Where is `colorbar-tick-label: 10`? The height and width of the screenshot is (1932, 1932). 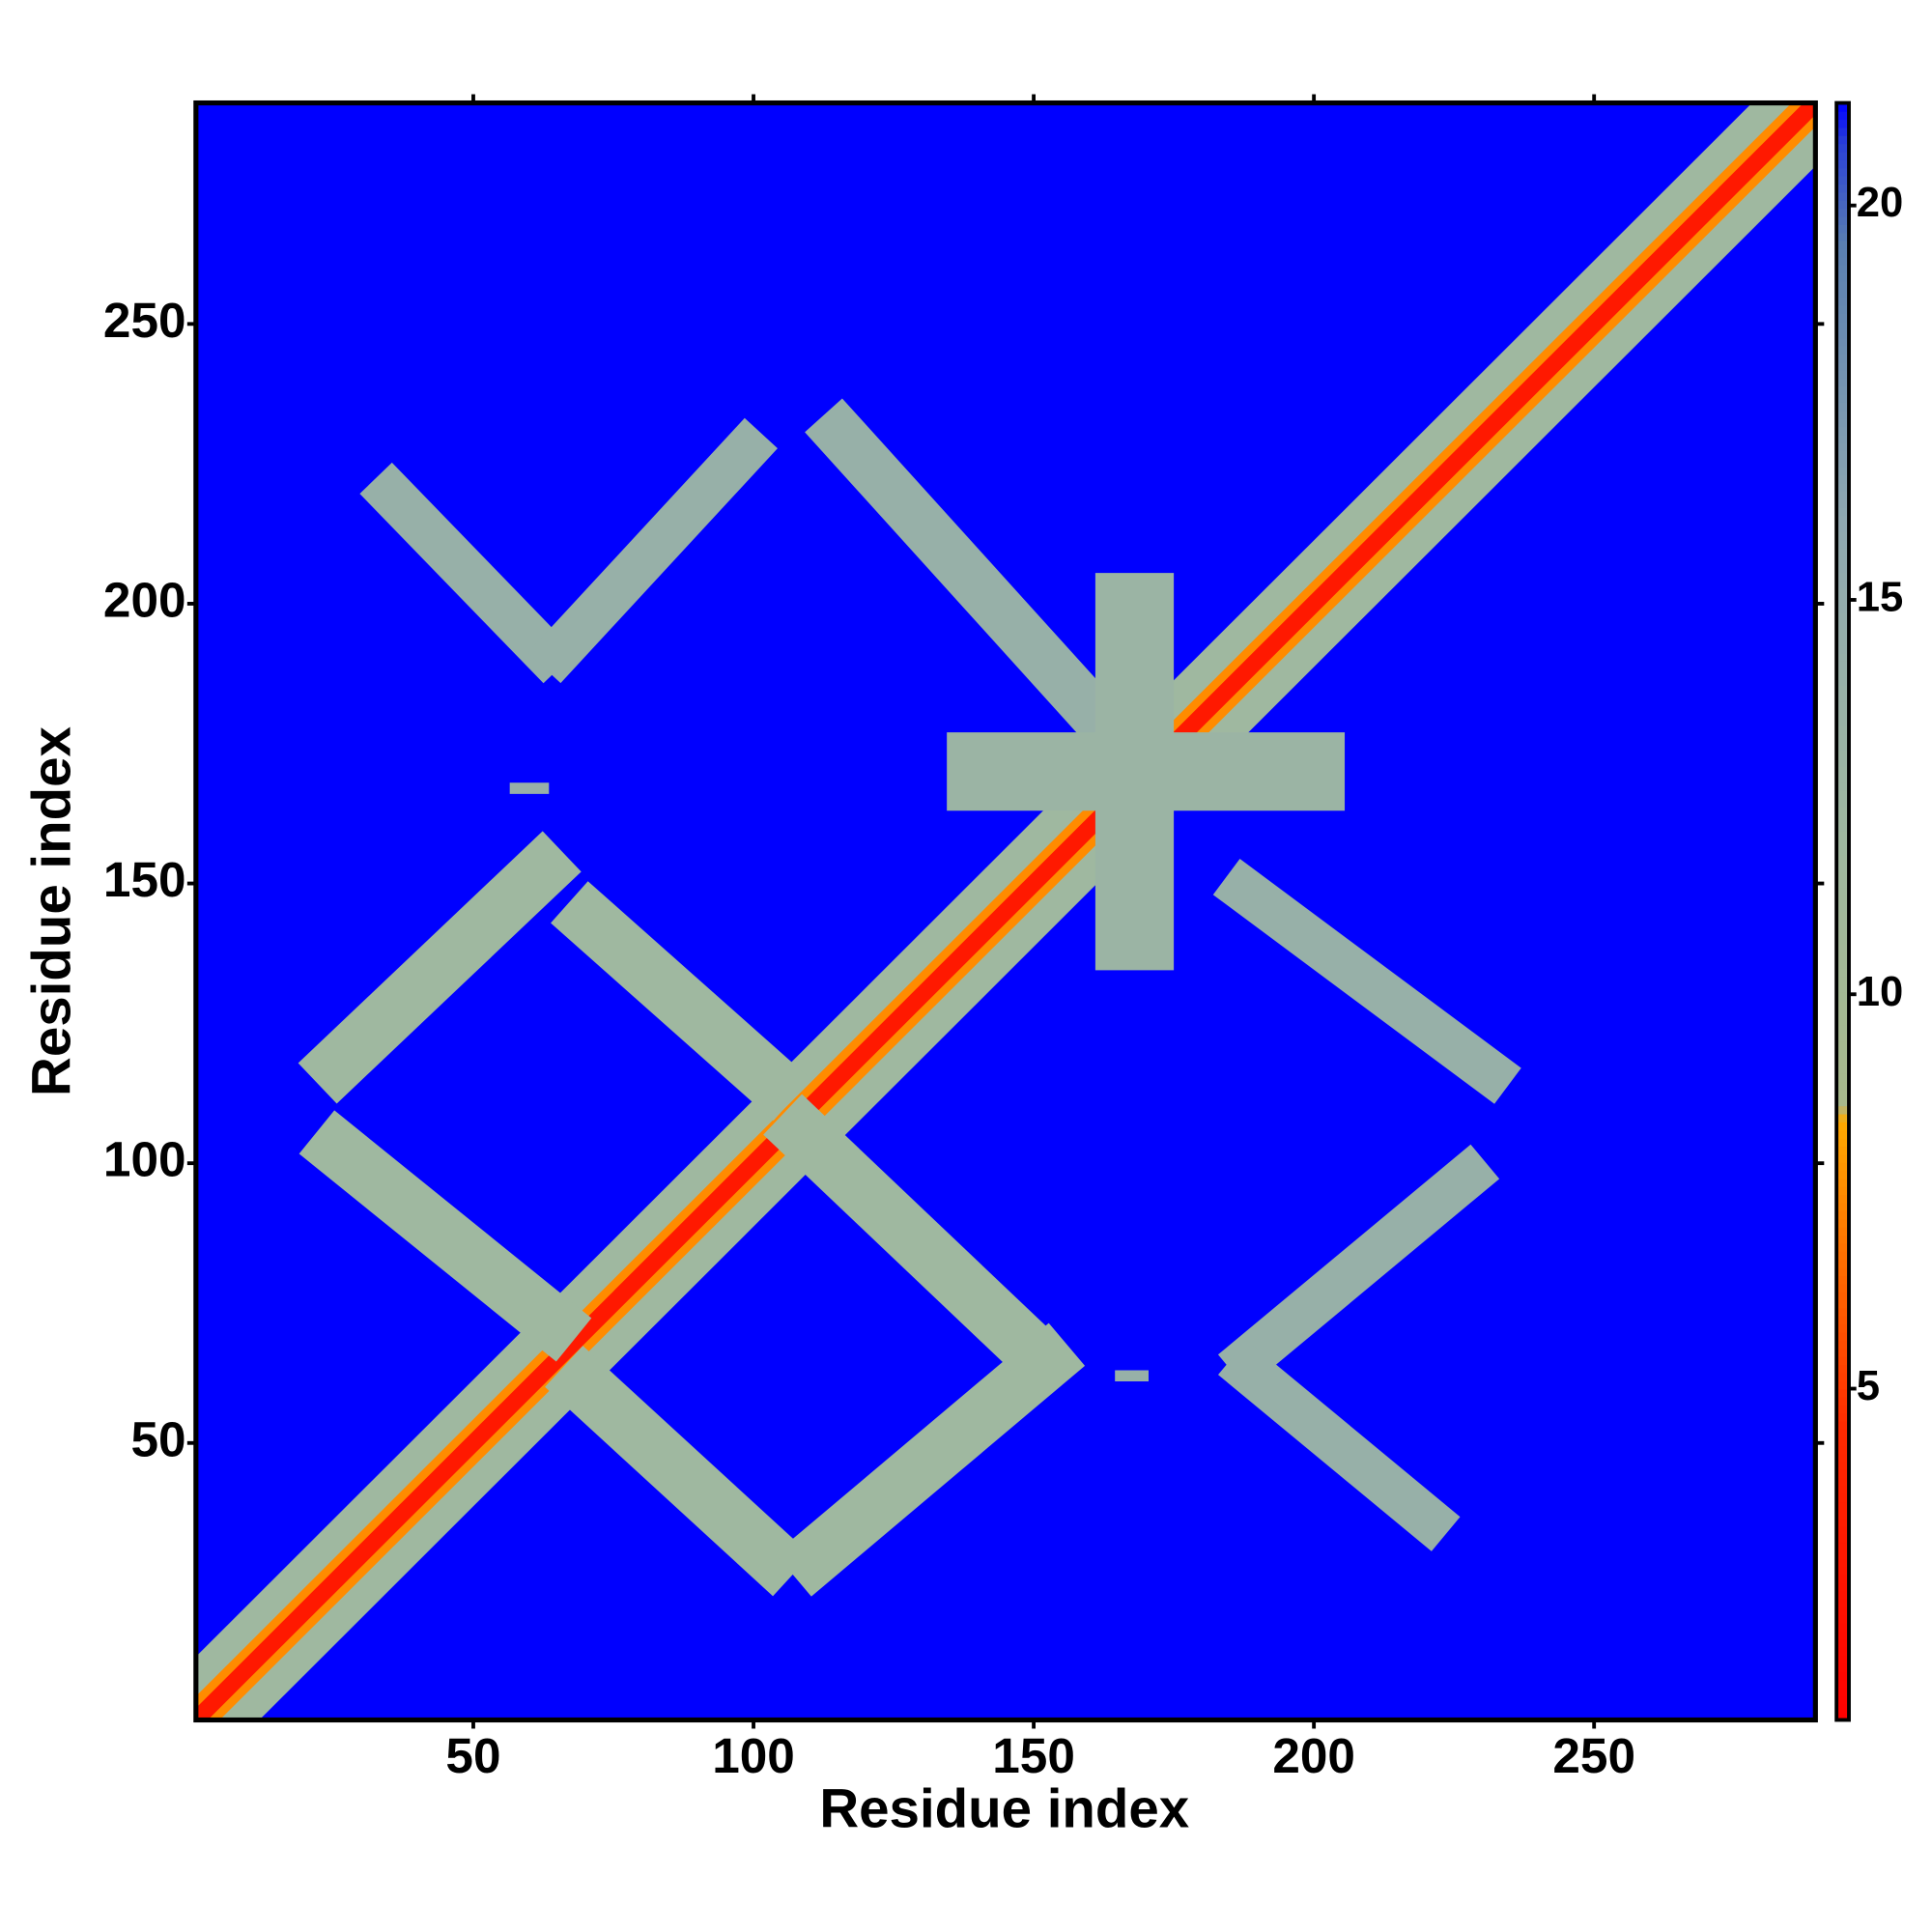 colorbar-tick-label: 10 is located at coordinates (1880, 992).